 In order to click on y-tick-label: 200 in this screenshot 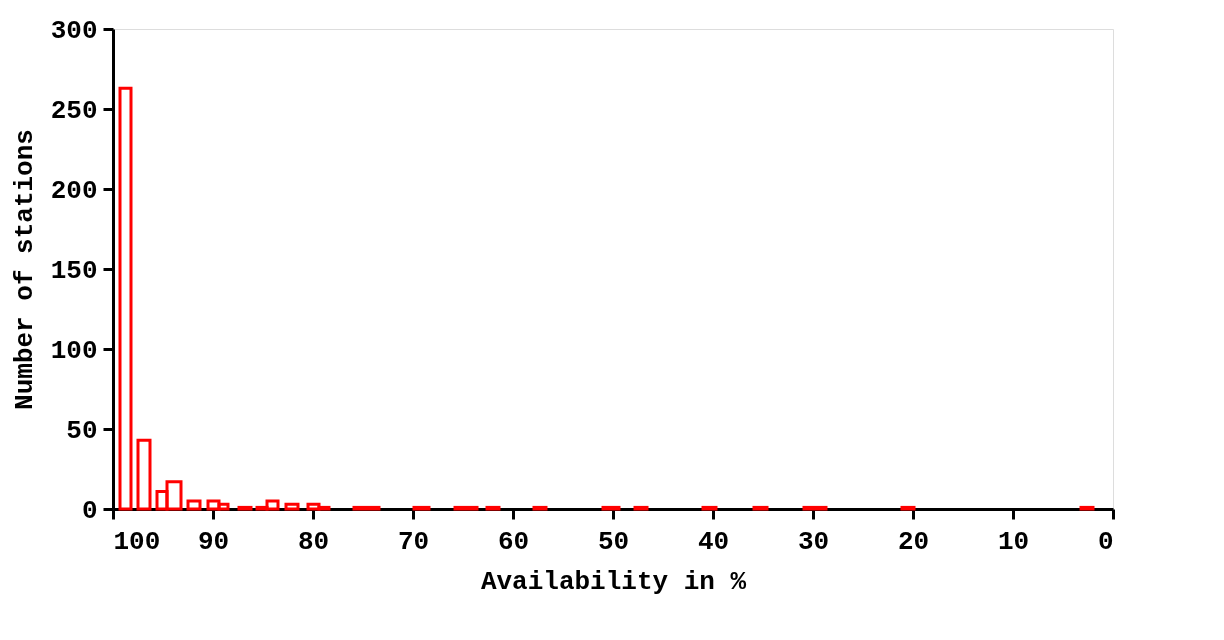, I will do `click(74, 190)`.